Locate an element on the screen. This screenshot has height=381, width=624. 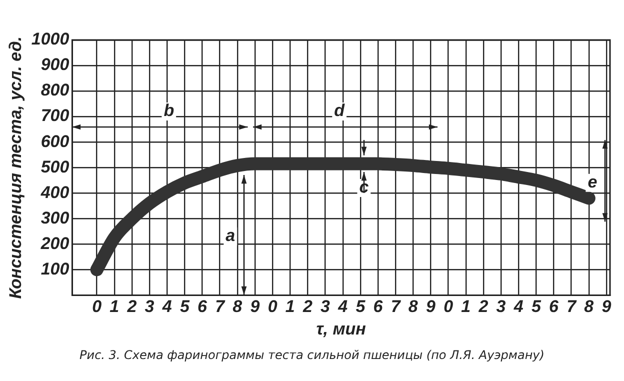
y-tick-label: 200 is located at coordinates (55, 243).